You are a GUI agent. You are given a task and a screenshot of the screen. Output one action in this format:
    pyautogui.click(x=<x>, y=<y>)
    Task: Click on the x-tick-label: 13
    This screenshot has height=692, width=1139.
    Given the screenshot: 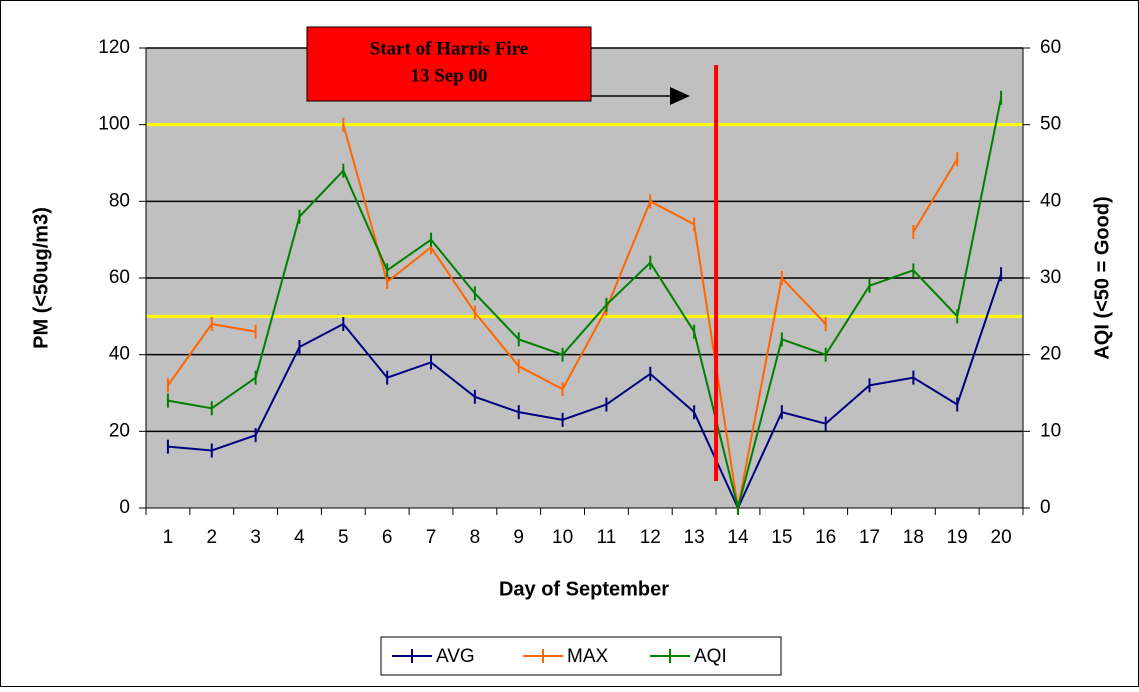 What is the action you would take?
    pyautogui.click(x=694, y=537)
    